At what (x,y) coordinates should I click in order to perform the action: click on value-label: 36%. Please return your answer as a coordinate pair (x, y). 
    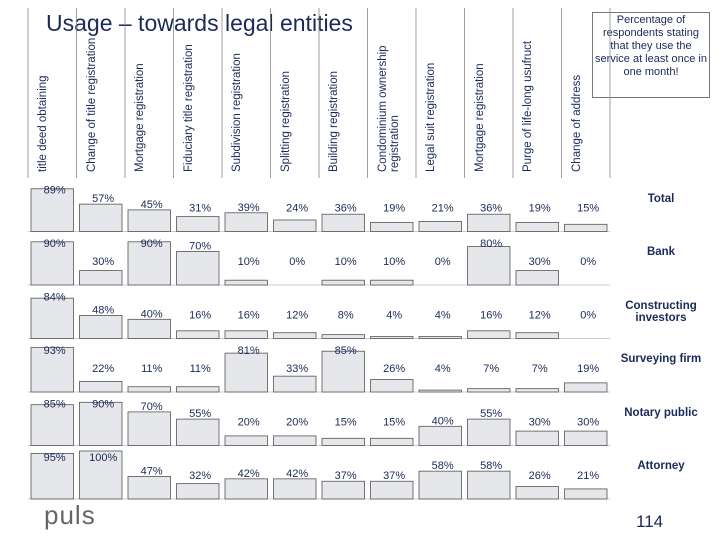
    Looking at the image, I should click on (491, 209).